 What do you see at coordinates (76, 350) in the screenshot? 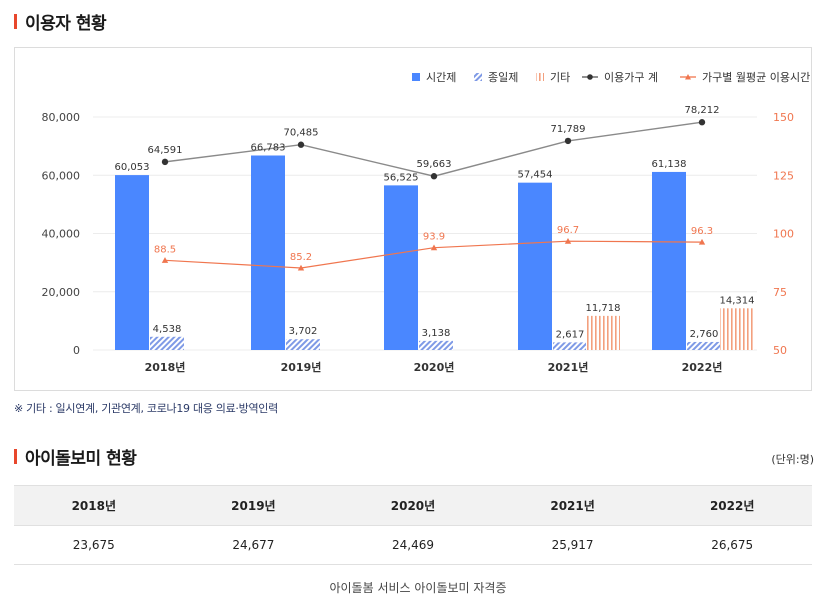
I see `y-left-tick-label: 0` at bounding box center [76, 350].